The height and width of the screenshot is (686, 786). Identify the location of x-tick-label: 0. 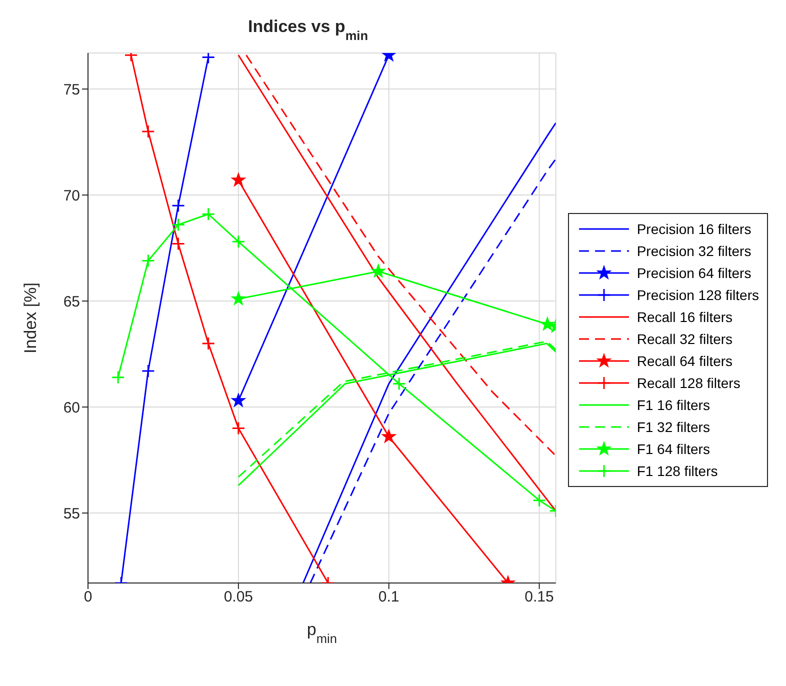
(88, 597).